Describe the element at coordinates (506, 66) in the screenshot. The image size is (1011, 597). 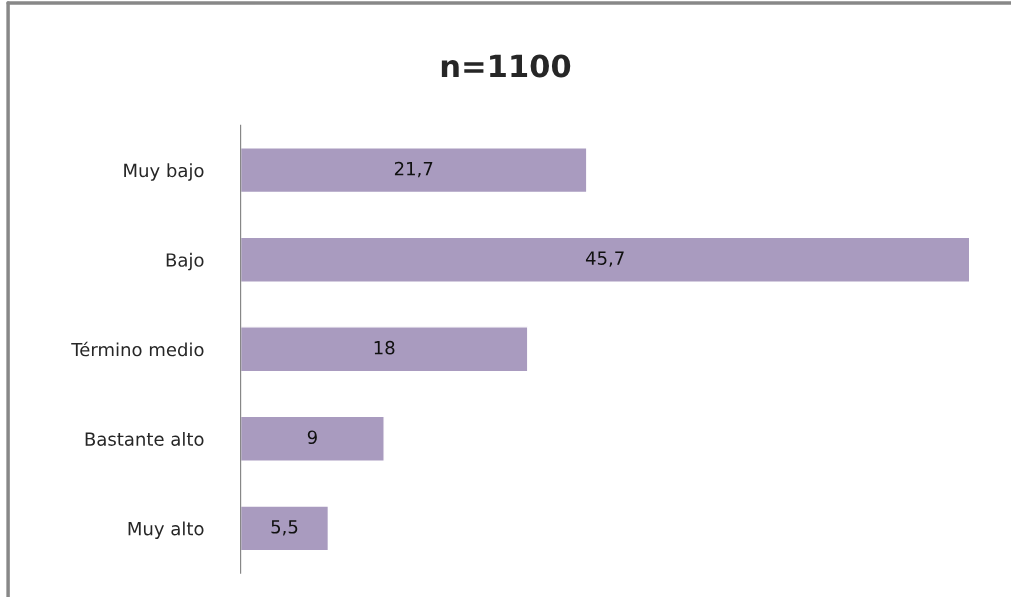
I see `chart-title: n=1100` at that location.